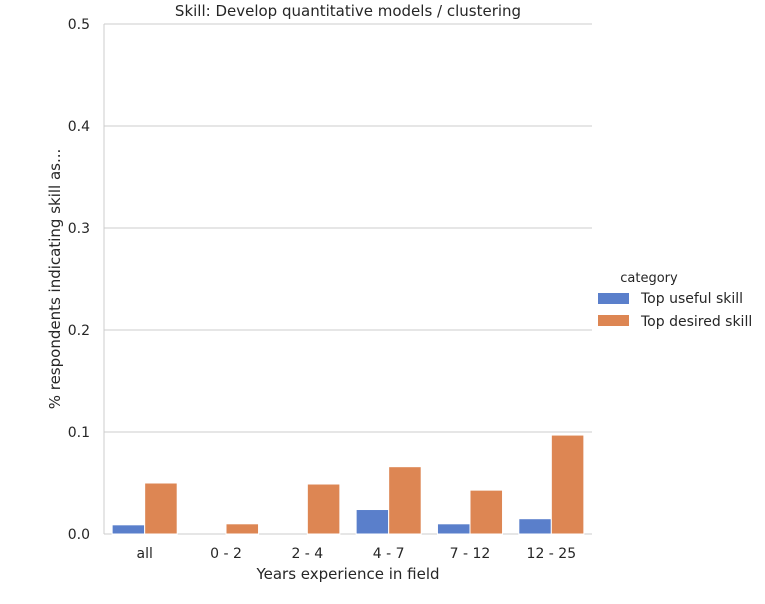 This screenshot has height=604, width=765. What do you see at coordinates (79, 229) in the screenshot?
I see `y-tick-label: 0.3` at bounding box center [79, 229].